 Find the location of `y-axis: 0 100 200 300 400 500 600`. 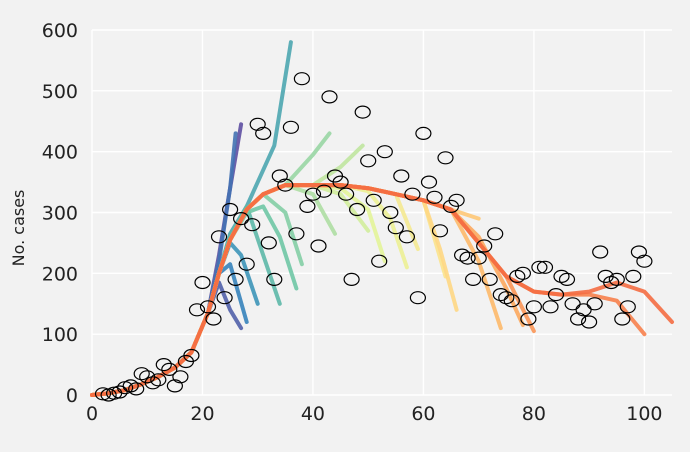

y-axis: 0 100 200 300 400 500 600 is located at coordinates (60, 213).